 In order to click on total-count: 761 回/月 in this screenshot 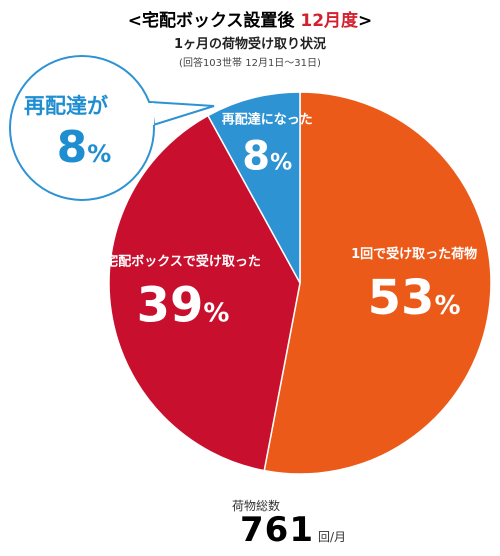, I will do `click(293, 530)`.